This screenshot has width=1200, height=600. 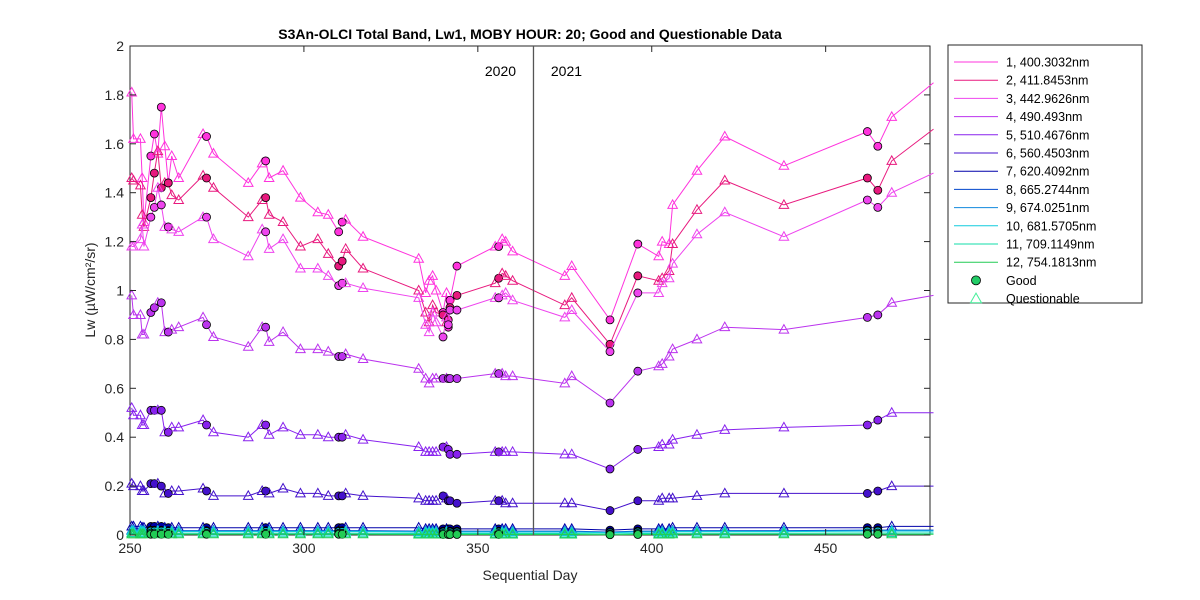 What do you see at coordinates (115, 437) in the screenshot?
I see `y-tick-label: 0.4` at bounding box center [115, 437].